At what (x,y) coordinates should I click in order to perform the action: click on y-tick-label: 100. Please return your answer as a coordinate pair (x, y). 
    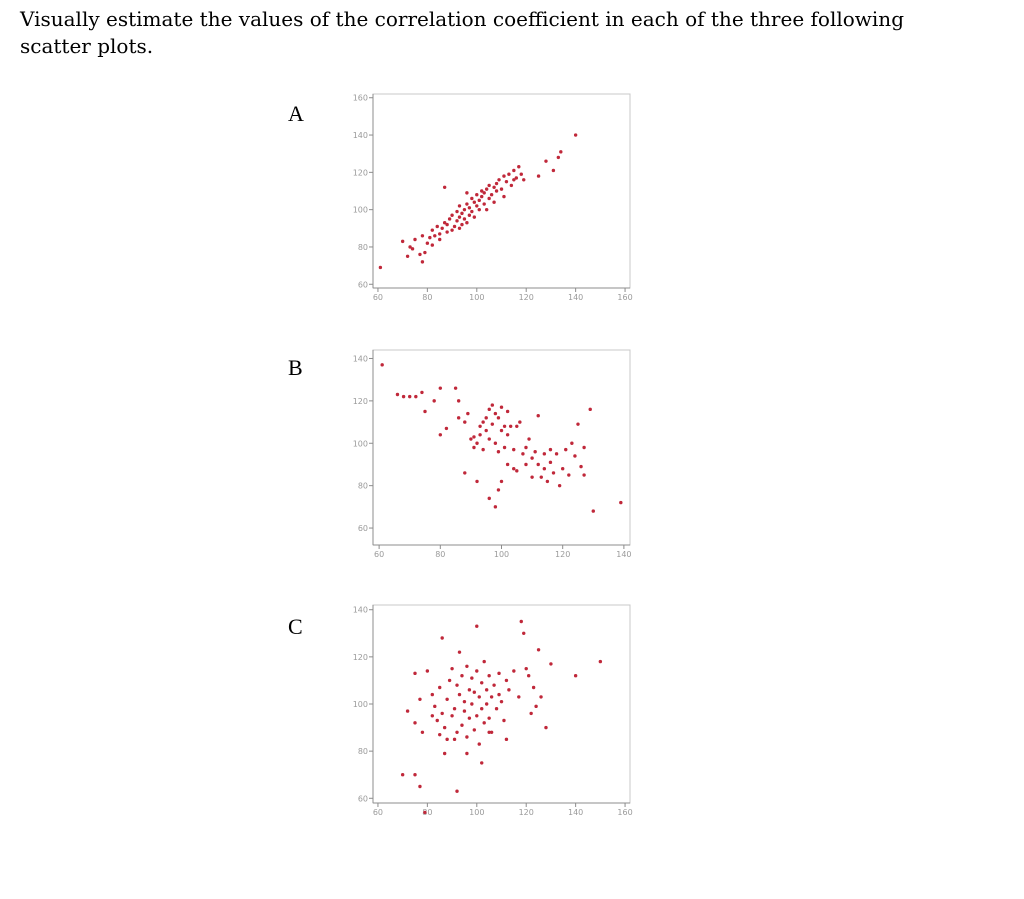
    Looking at the image, I should click on (360, 704).